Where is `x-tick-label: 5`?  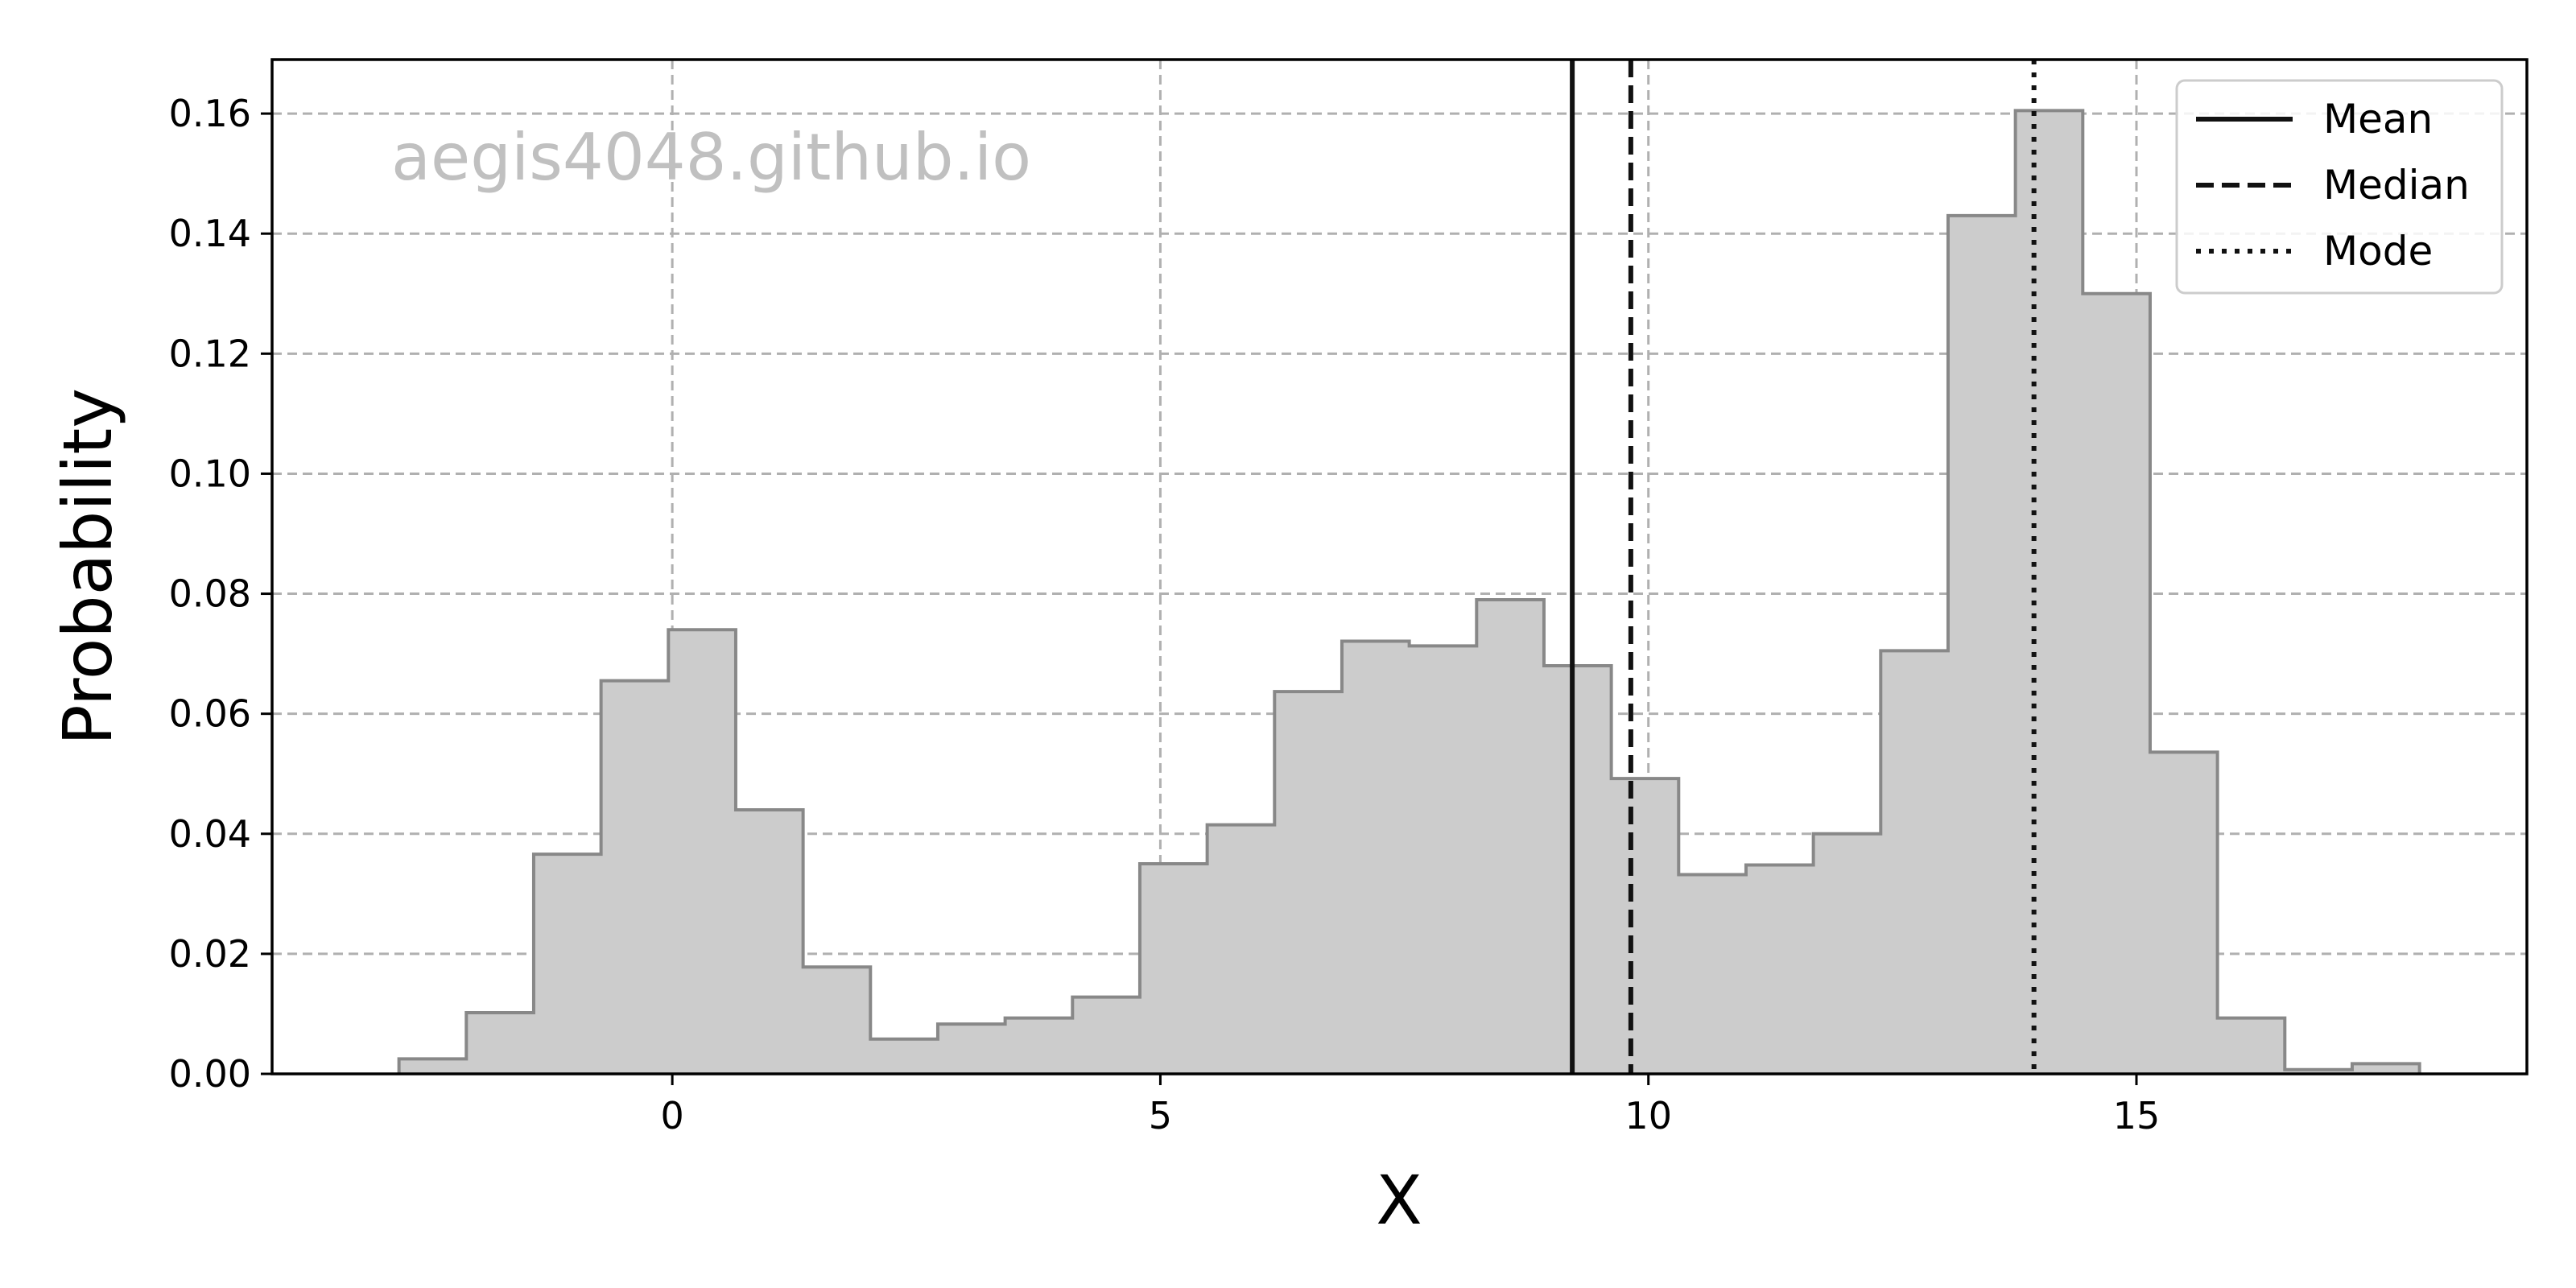
x-tick-label: 5 is located at coordinates (1160, 1115).